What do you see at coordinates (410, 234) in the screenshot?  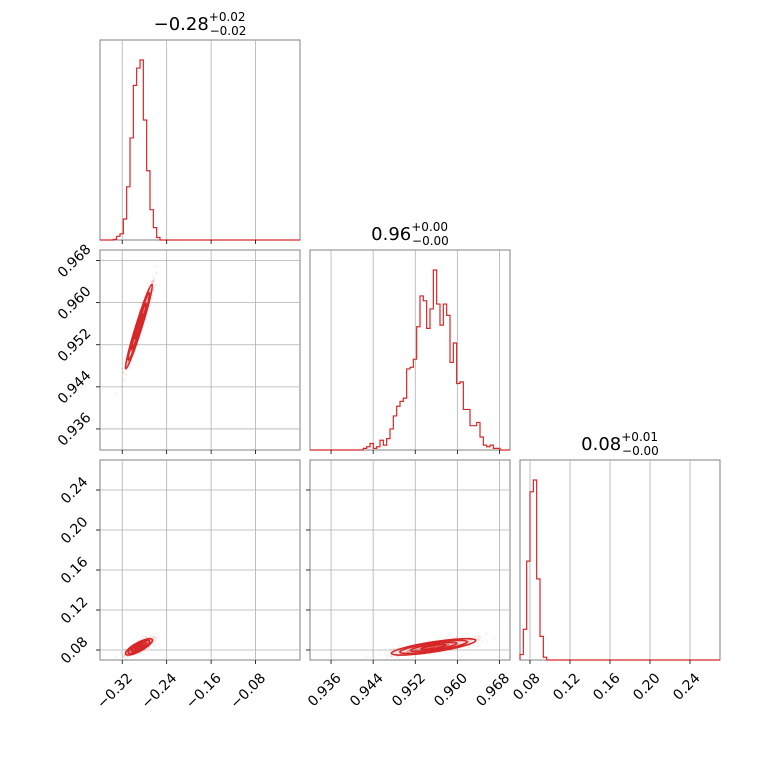 I see `panel-title: 0.96+0.00 −0.00` at bounding box center [410, 234].